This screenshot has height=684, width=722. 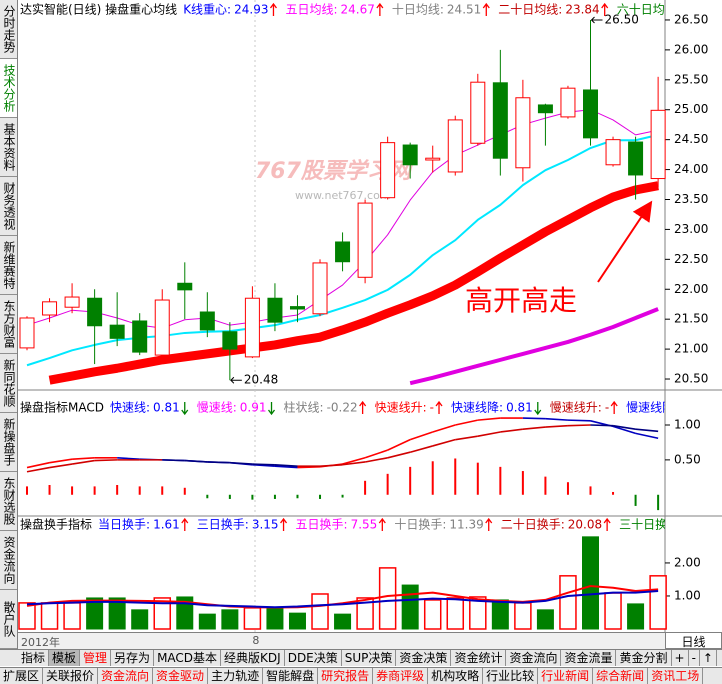 I want to click on toolbar-button: DDE决策, so click(x=313, y=658).